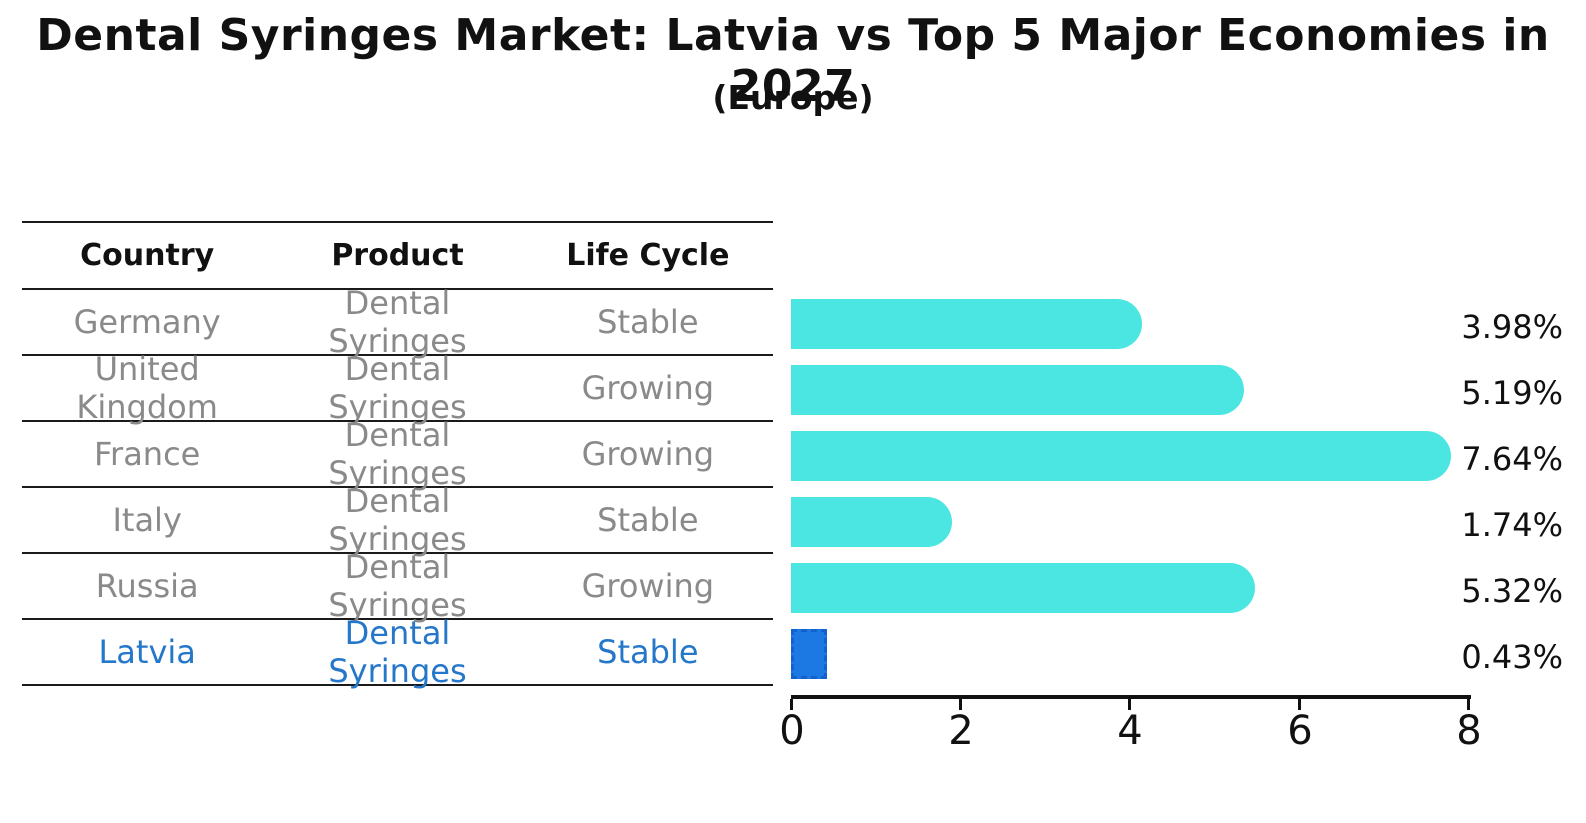 Image resolution: width=1586 pixels, height=823 pixels. Describe the element at coordinates (147, 652) in the screenshot. I see `cell-country: Latvia` at that location.